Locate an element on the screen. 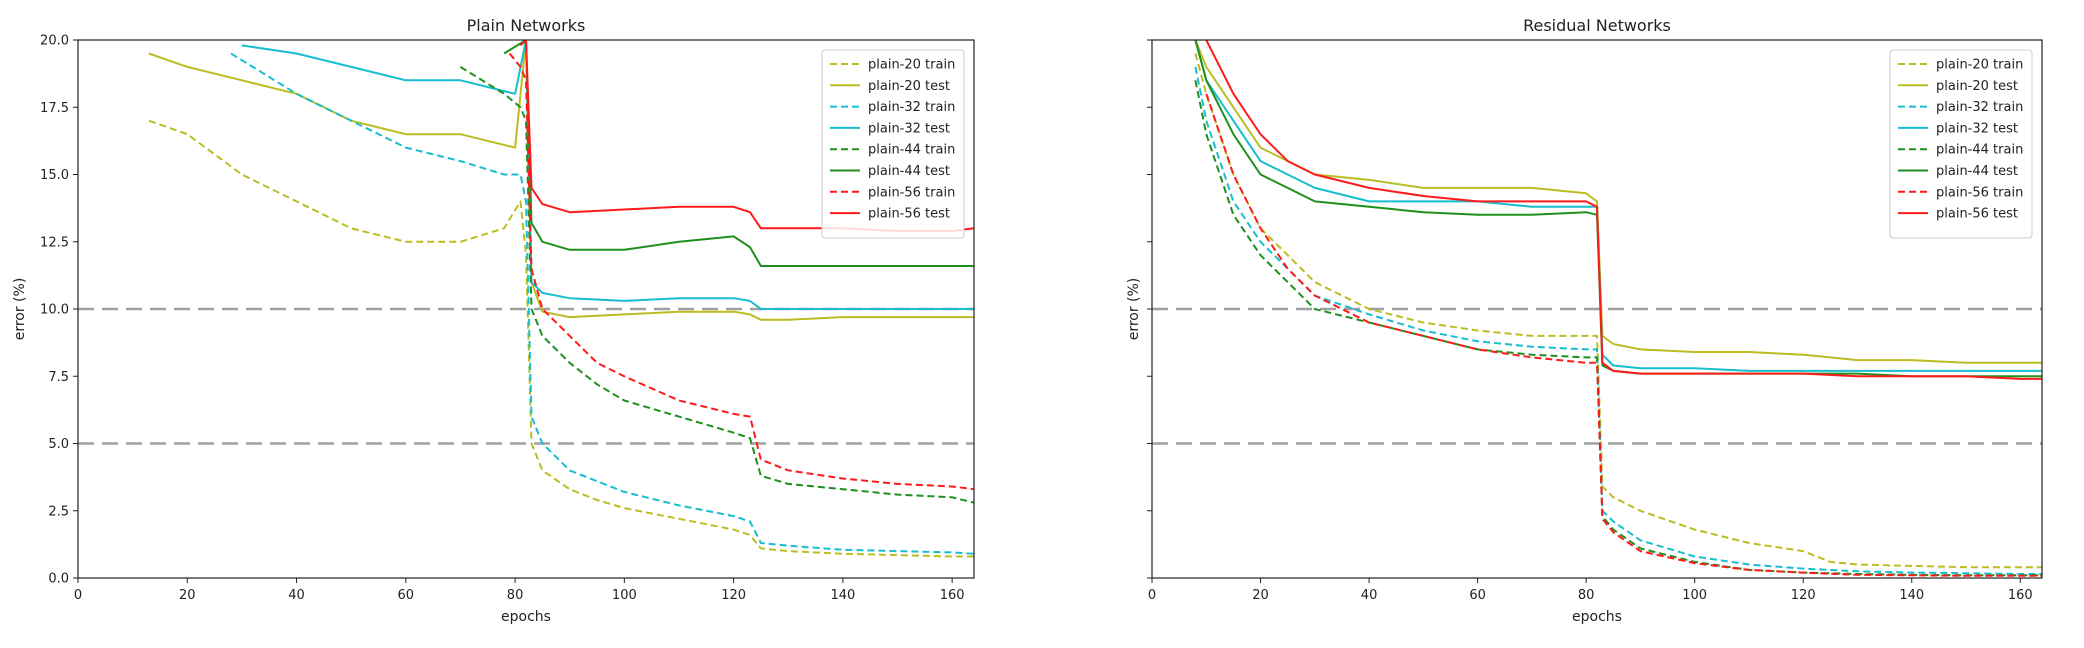 The image size is (2084, 648). y-tick-label: 0.0 is located at coordinates (58, 579).